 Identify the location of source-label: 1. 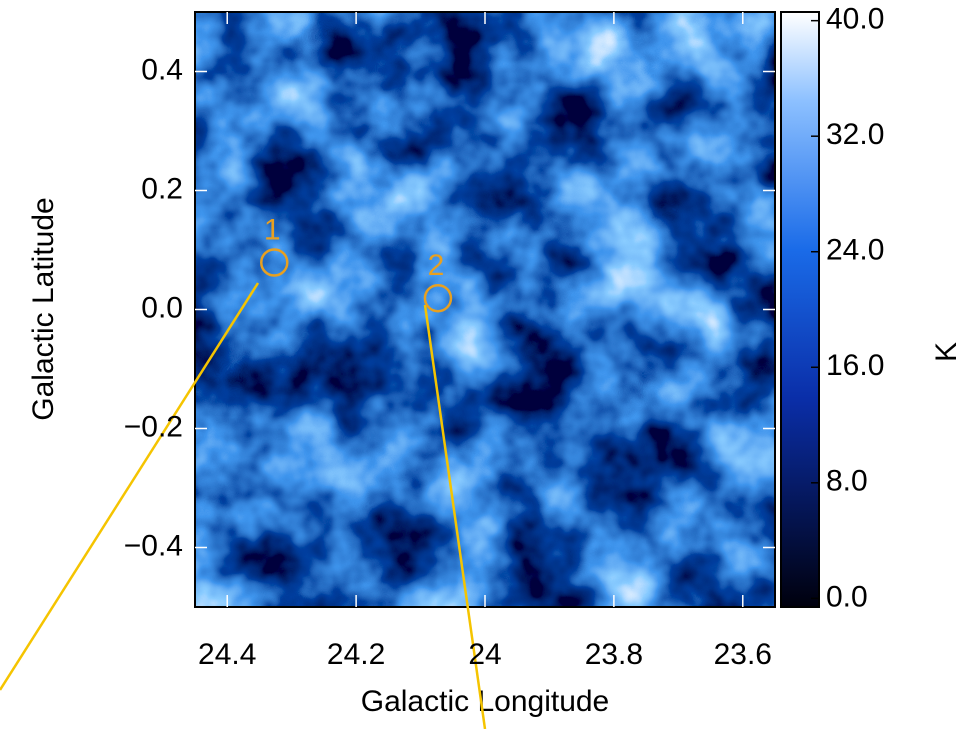
(272, 229).